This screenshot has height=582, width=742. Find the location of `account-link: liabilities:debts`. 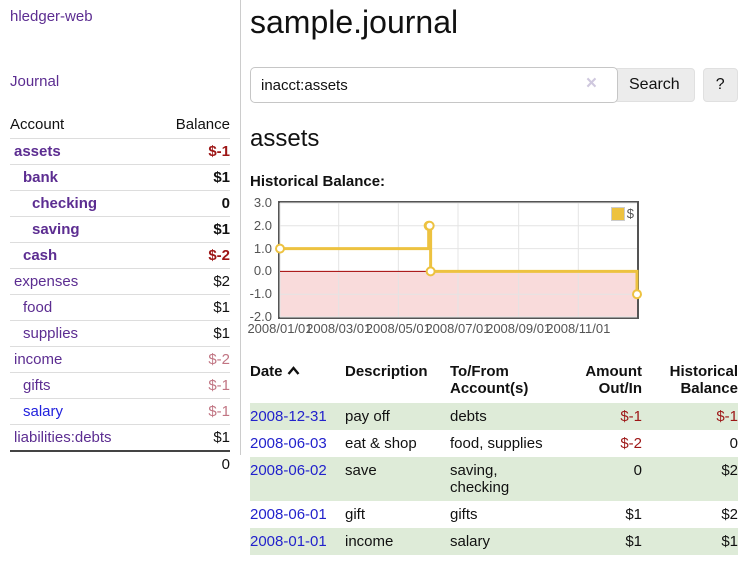

account-link: liabilities:debts is located at coordinates (63, 437).